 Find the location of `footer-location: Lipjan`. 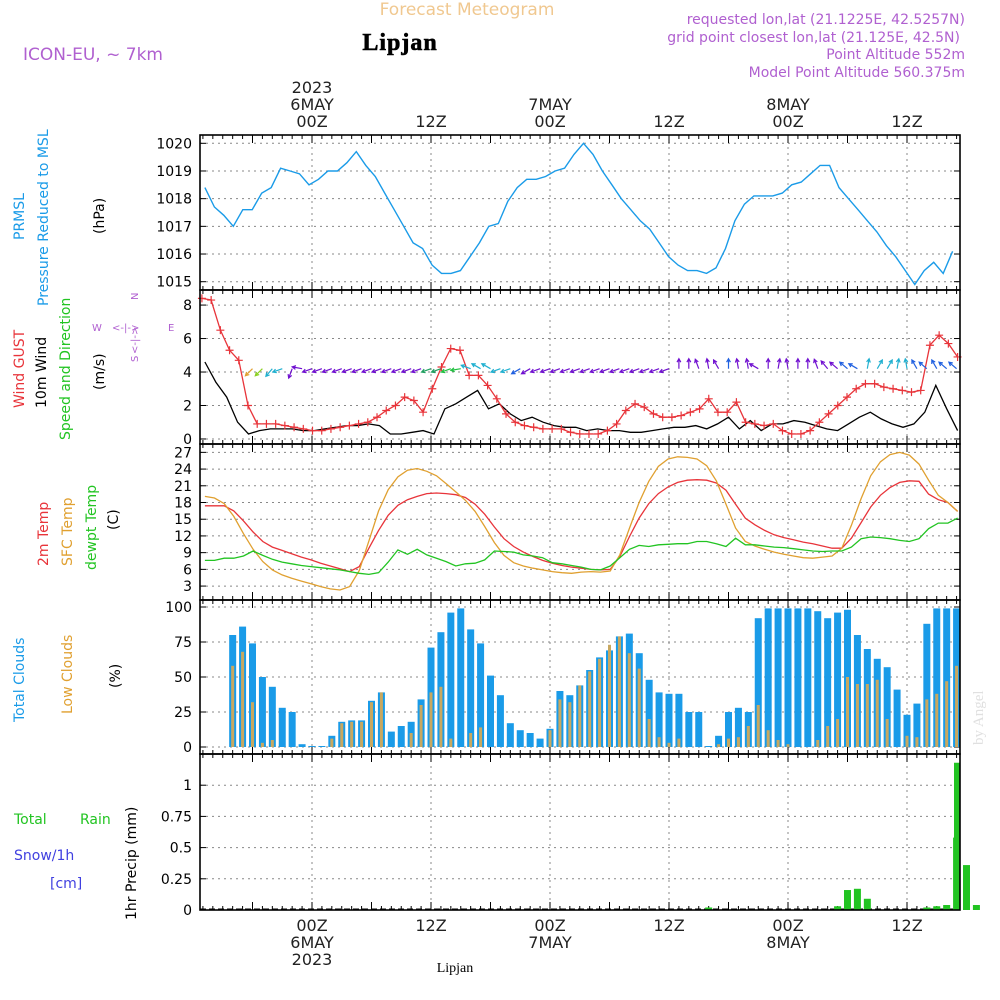

footer-location: Lipjan is located at coordinates (455, 968).